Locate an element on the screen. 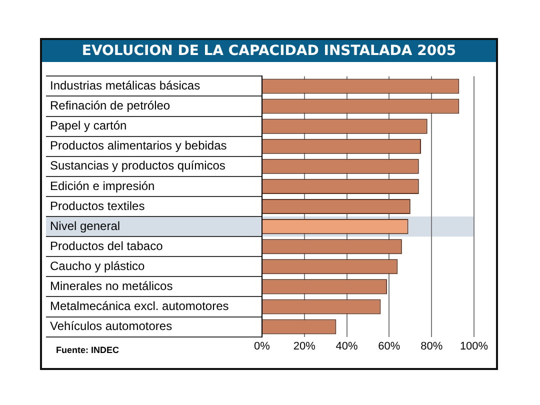 The height and width of the screenshot is (405, 540). y-tick-label: Productos del tabaco is located at coordinates (107, 245).